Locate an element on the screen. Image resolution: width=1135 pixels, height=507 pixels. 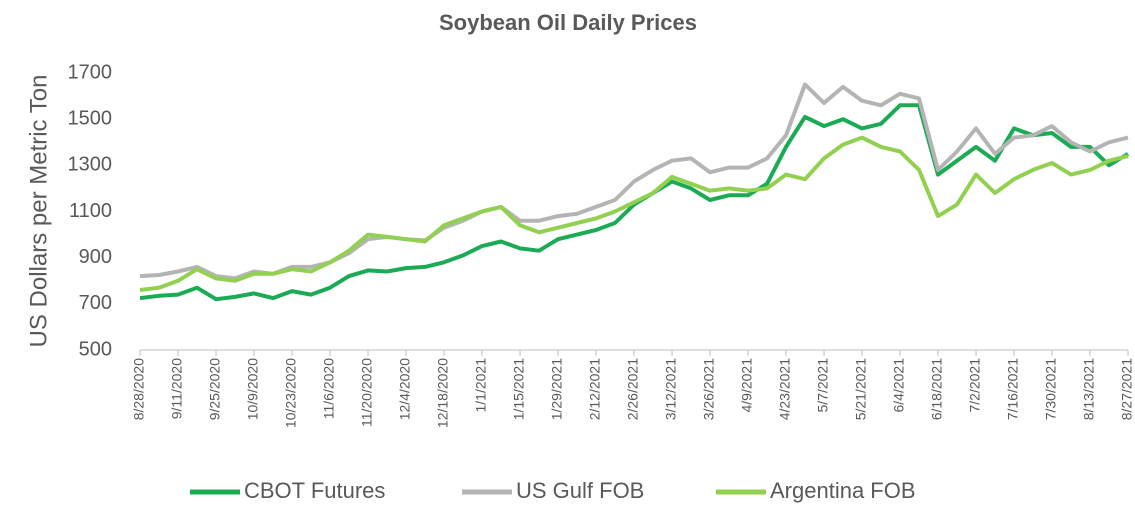
y-axis-label: US Dollars per Metric Ton is located at coordinates (38, 211).